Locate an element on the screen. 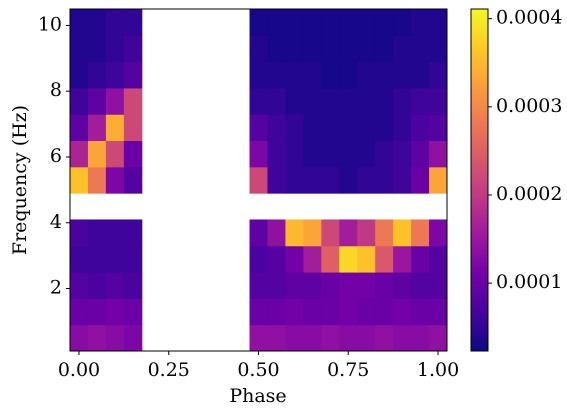 The height and width of the screenshot is (418, 567). colorbar-tick-label: 0.0001 is located at coordinates (529, 282).